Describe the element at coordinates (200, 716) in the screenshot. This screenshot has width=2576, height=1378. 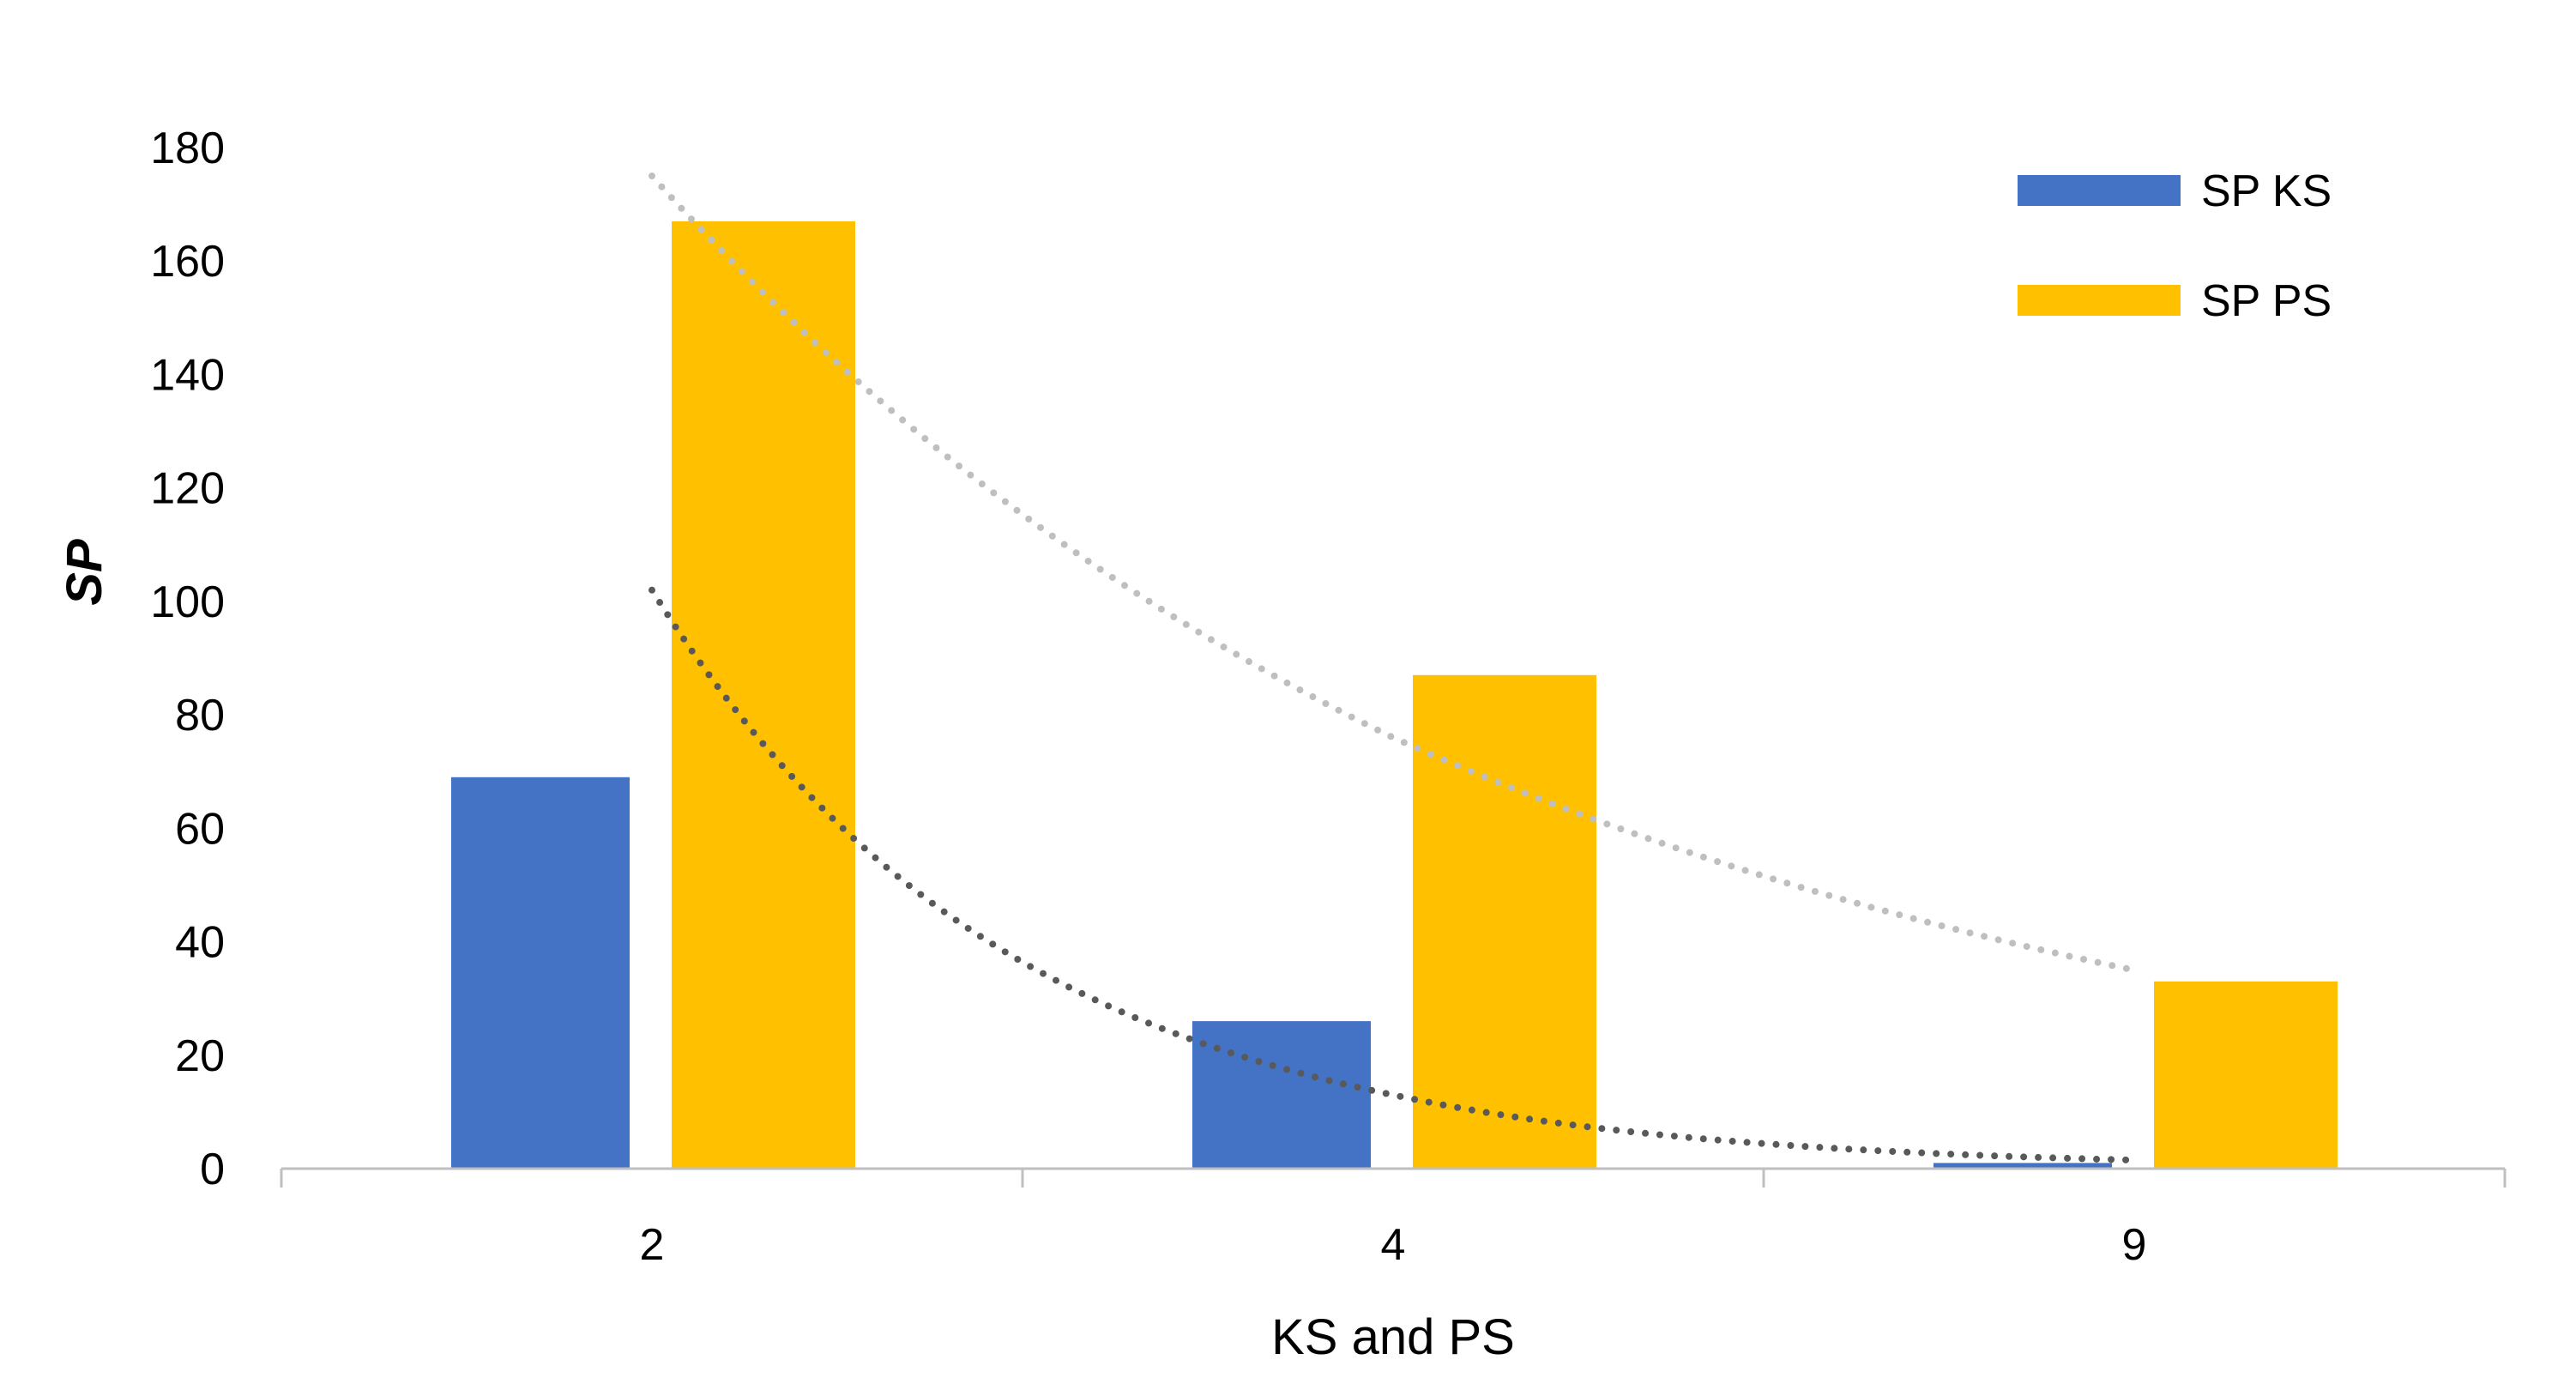
I see `y-tick-label: 80` at that location.